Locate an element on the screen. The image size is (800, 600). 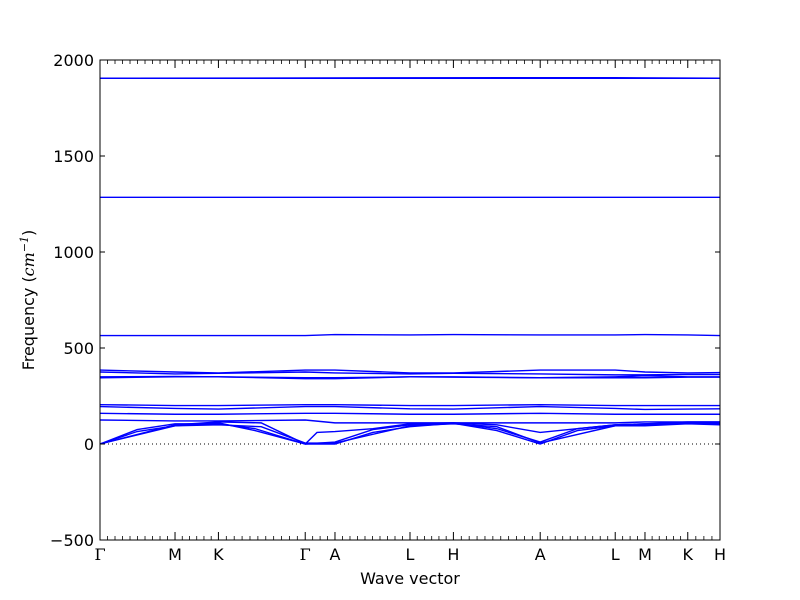
y-tick-label: 0 is located at coordinates (89, 444).